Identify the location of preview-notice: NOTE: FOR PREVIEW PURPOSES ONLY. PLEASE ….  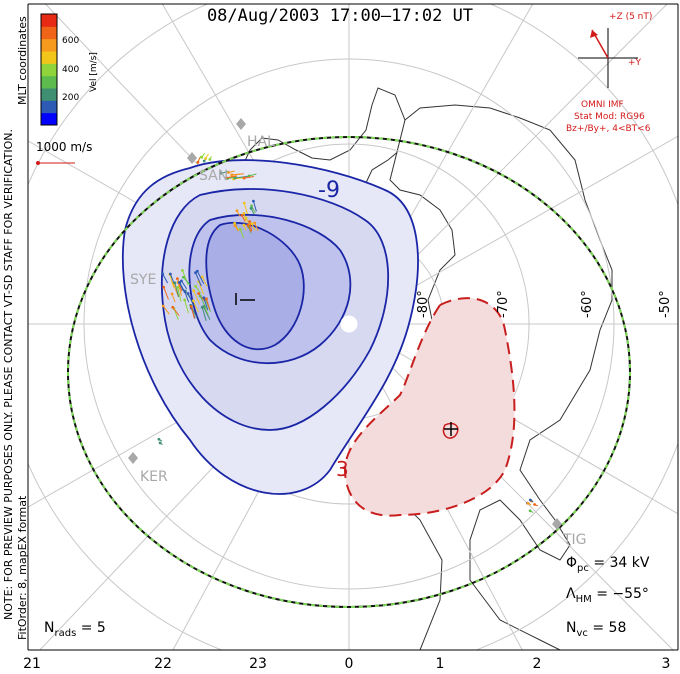
(8, 374).